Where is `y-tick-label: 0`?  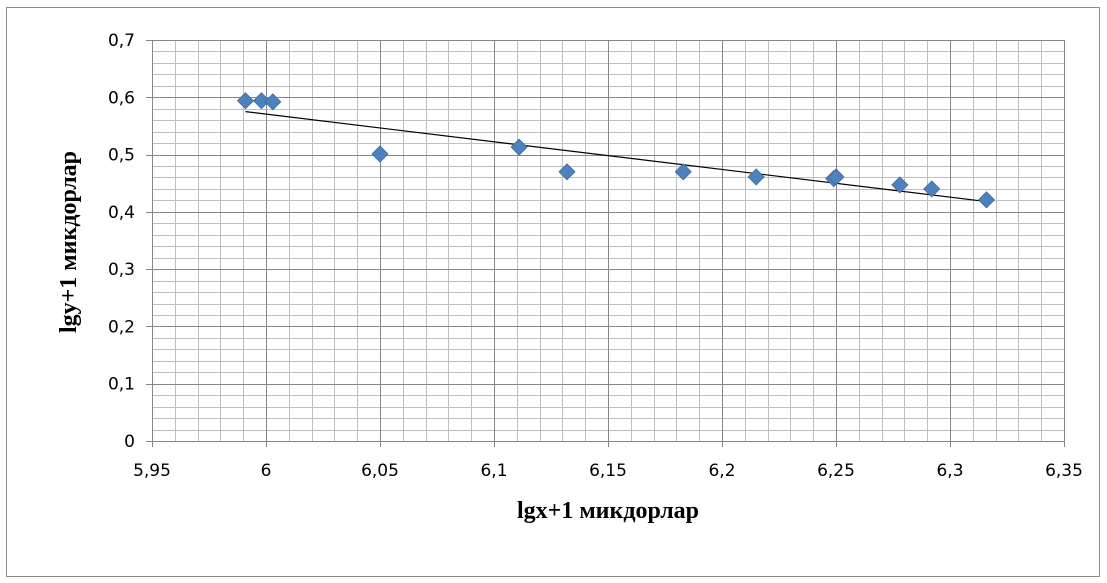 y-tick-label: 0 is located at coordinates (129, 442).